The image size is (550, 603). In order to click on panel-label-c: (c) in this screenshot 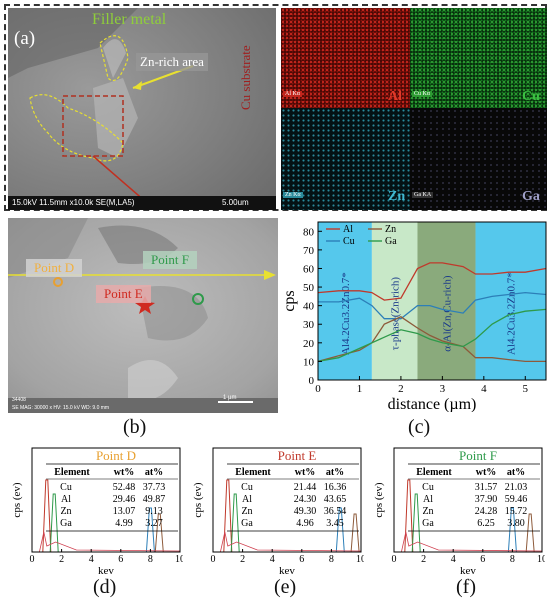, I will do `click(419, 427)`.